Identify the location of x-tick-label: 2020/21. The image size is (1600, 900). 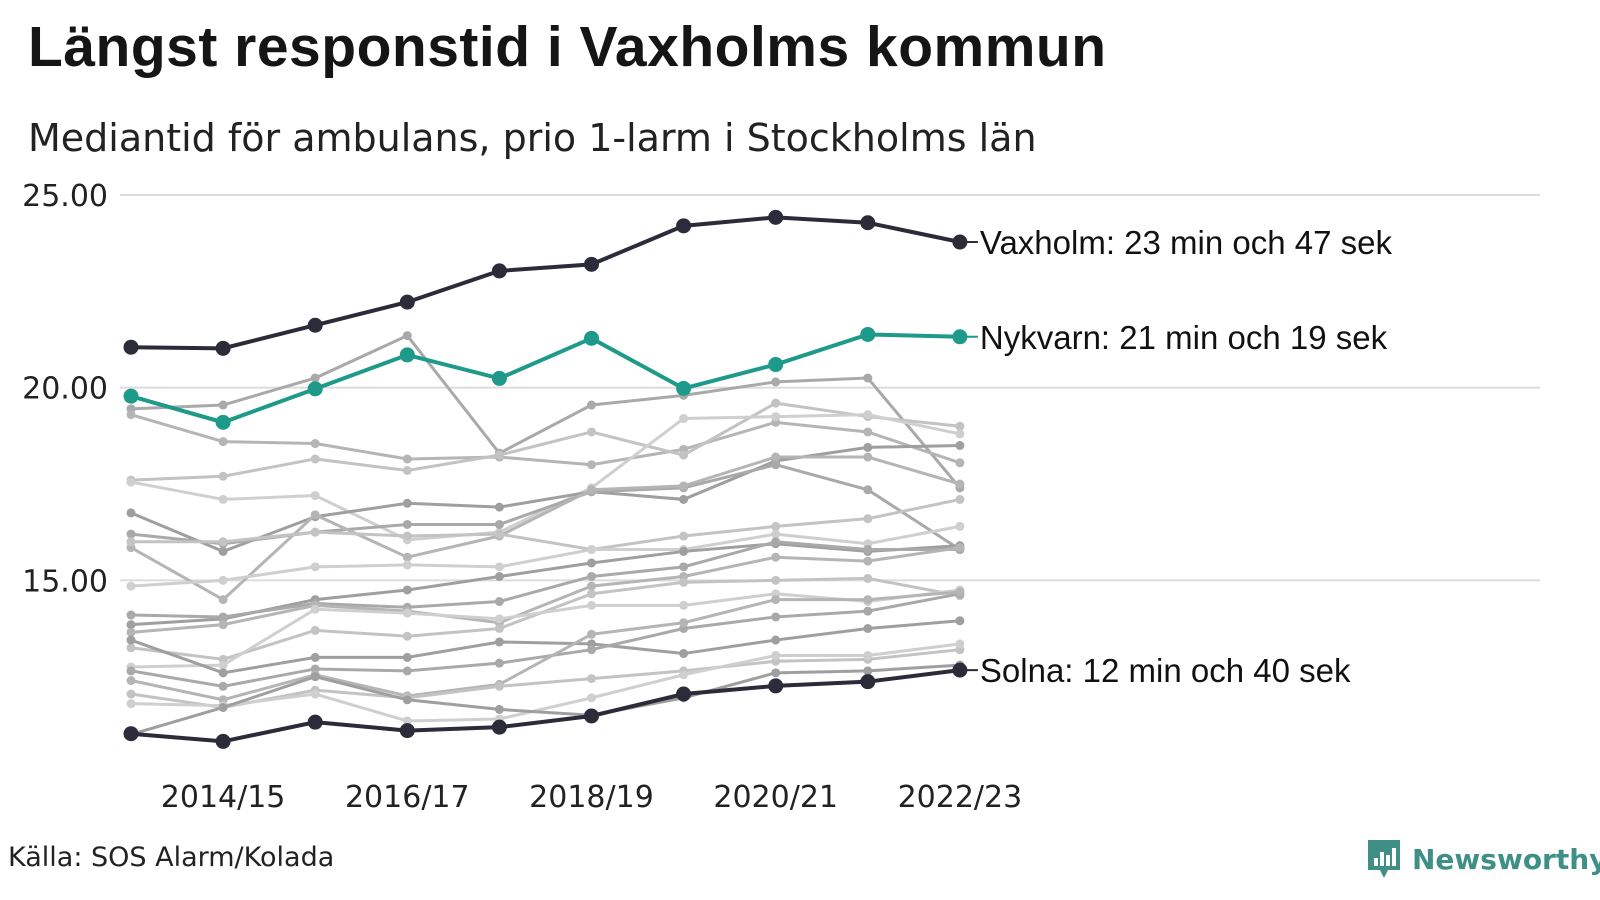
(775, 797).